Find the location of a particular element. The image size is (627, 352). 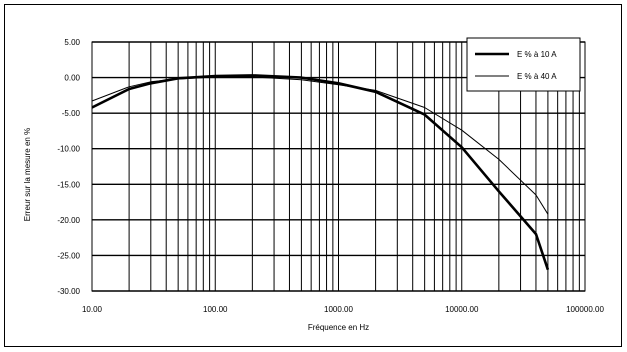

x-tick-label: 10000.00 is located at coordinates (462, 309).